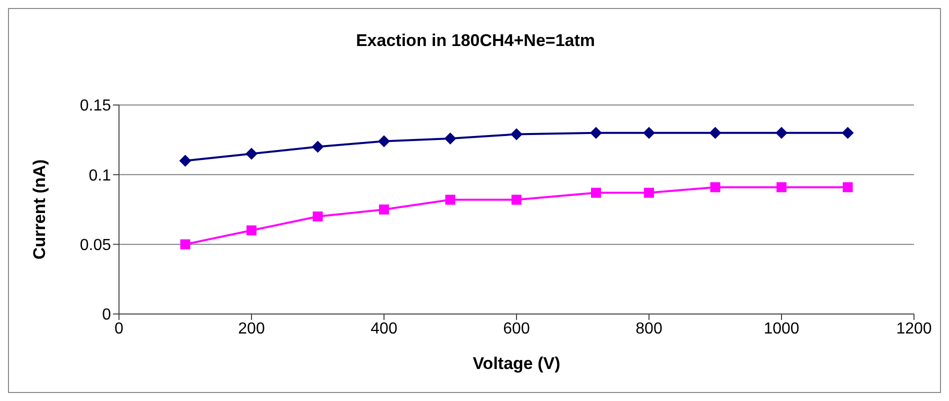 Image resolution: width=949 pixels, height=401 pixels. I want to click on x-tick-label: 600, so click(516, 329).